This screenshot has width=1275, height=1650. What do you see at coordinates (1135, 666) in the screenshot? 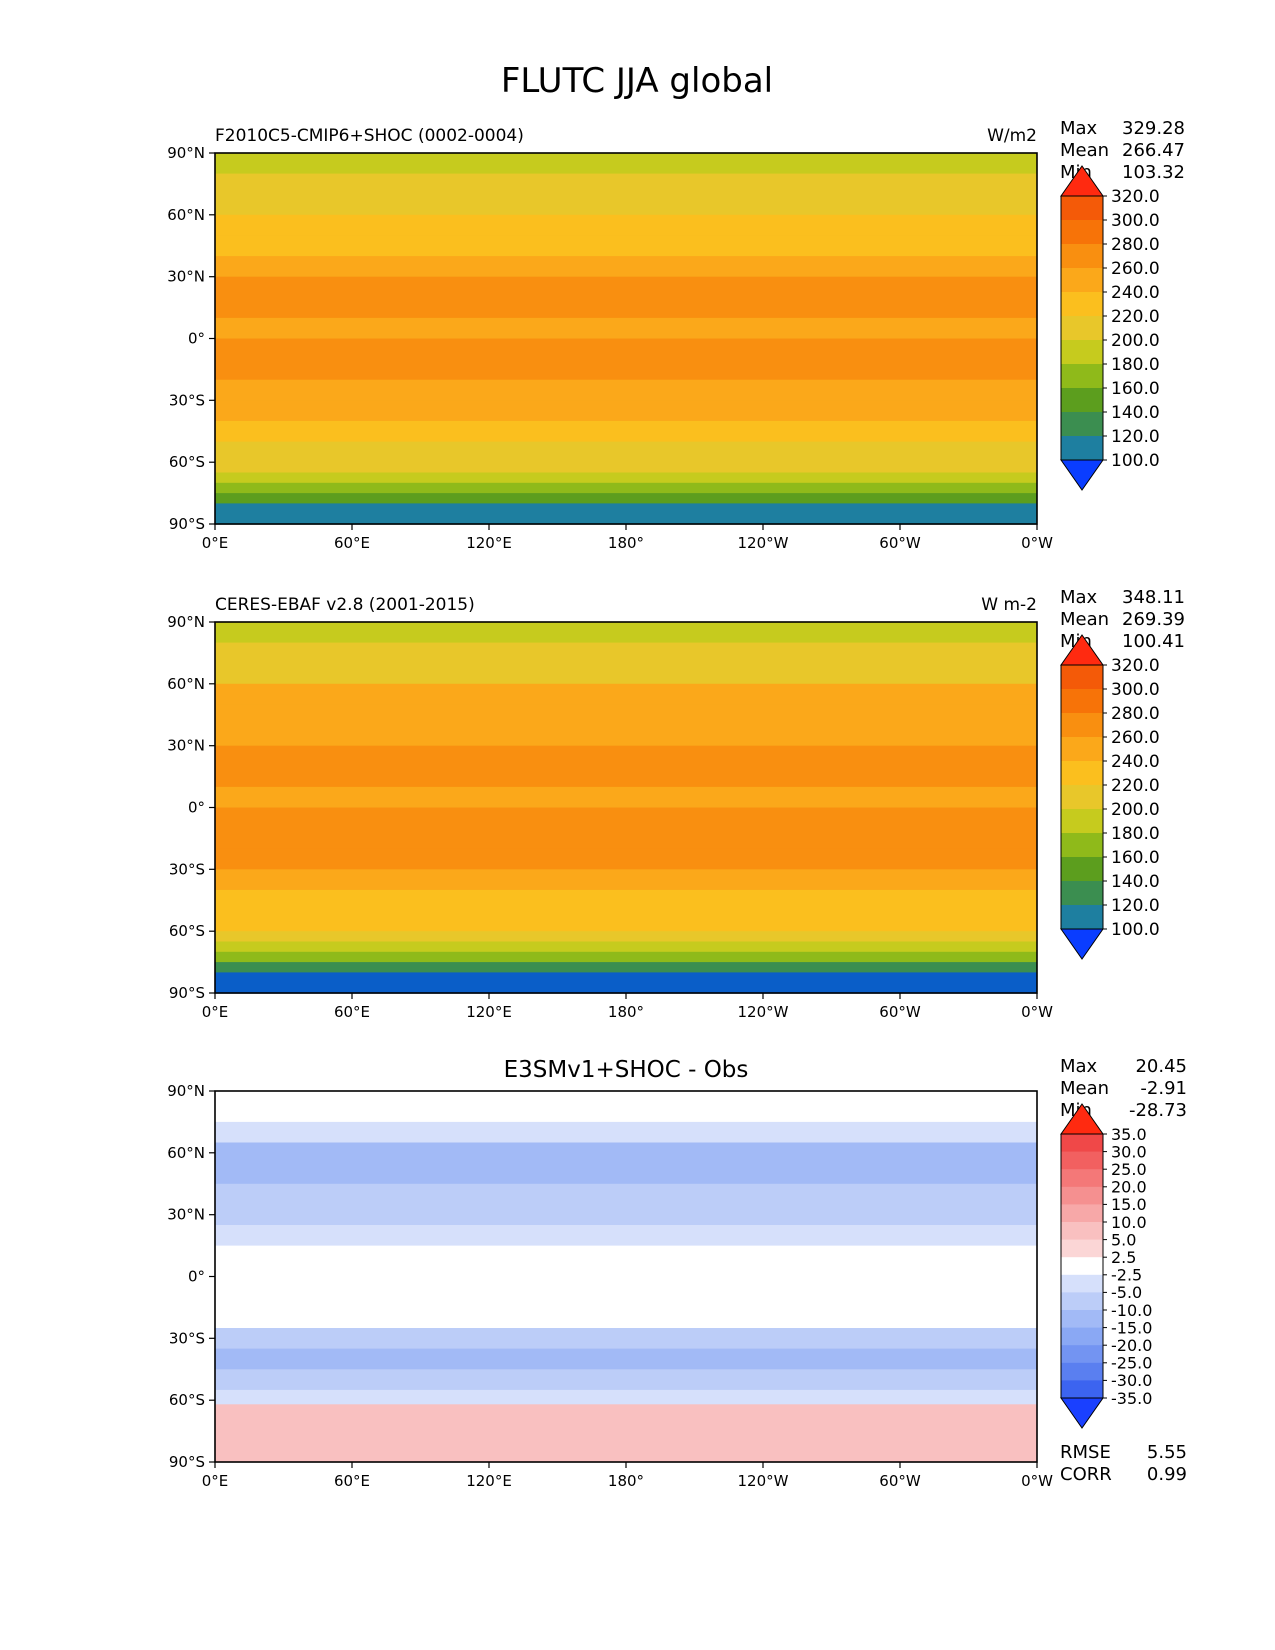
I see `colorbar-tick-label: 320.0` at bounding box center [1135, 666].